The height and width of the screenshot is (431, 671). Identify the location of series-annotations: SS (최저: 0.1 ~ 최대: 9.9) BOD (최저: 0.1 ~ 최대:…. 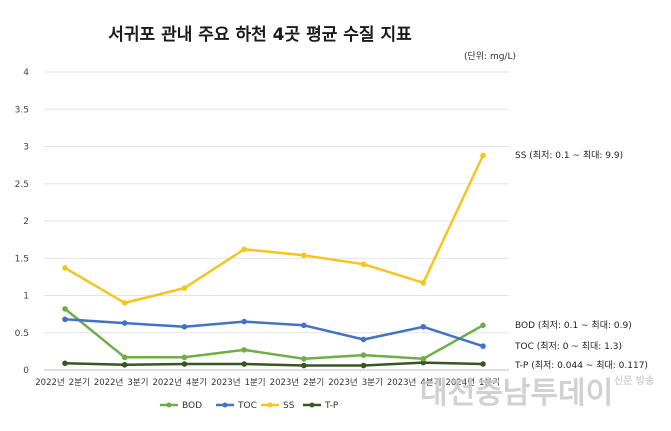
(581, 260).